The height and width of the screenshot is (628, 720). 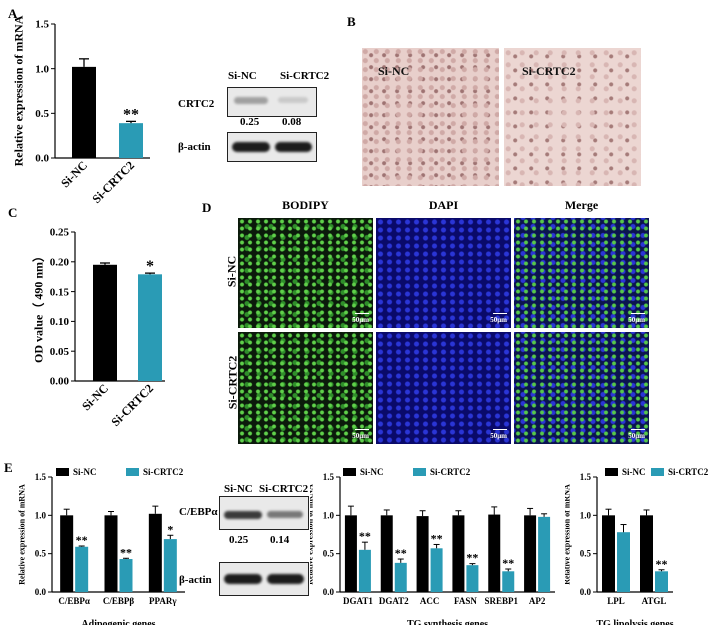 I want to click on y-tick-label: 0.00, so click(x=60, y=382).